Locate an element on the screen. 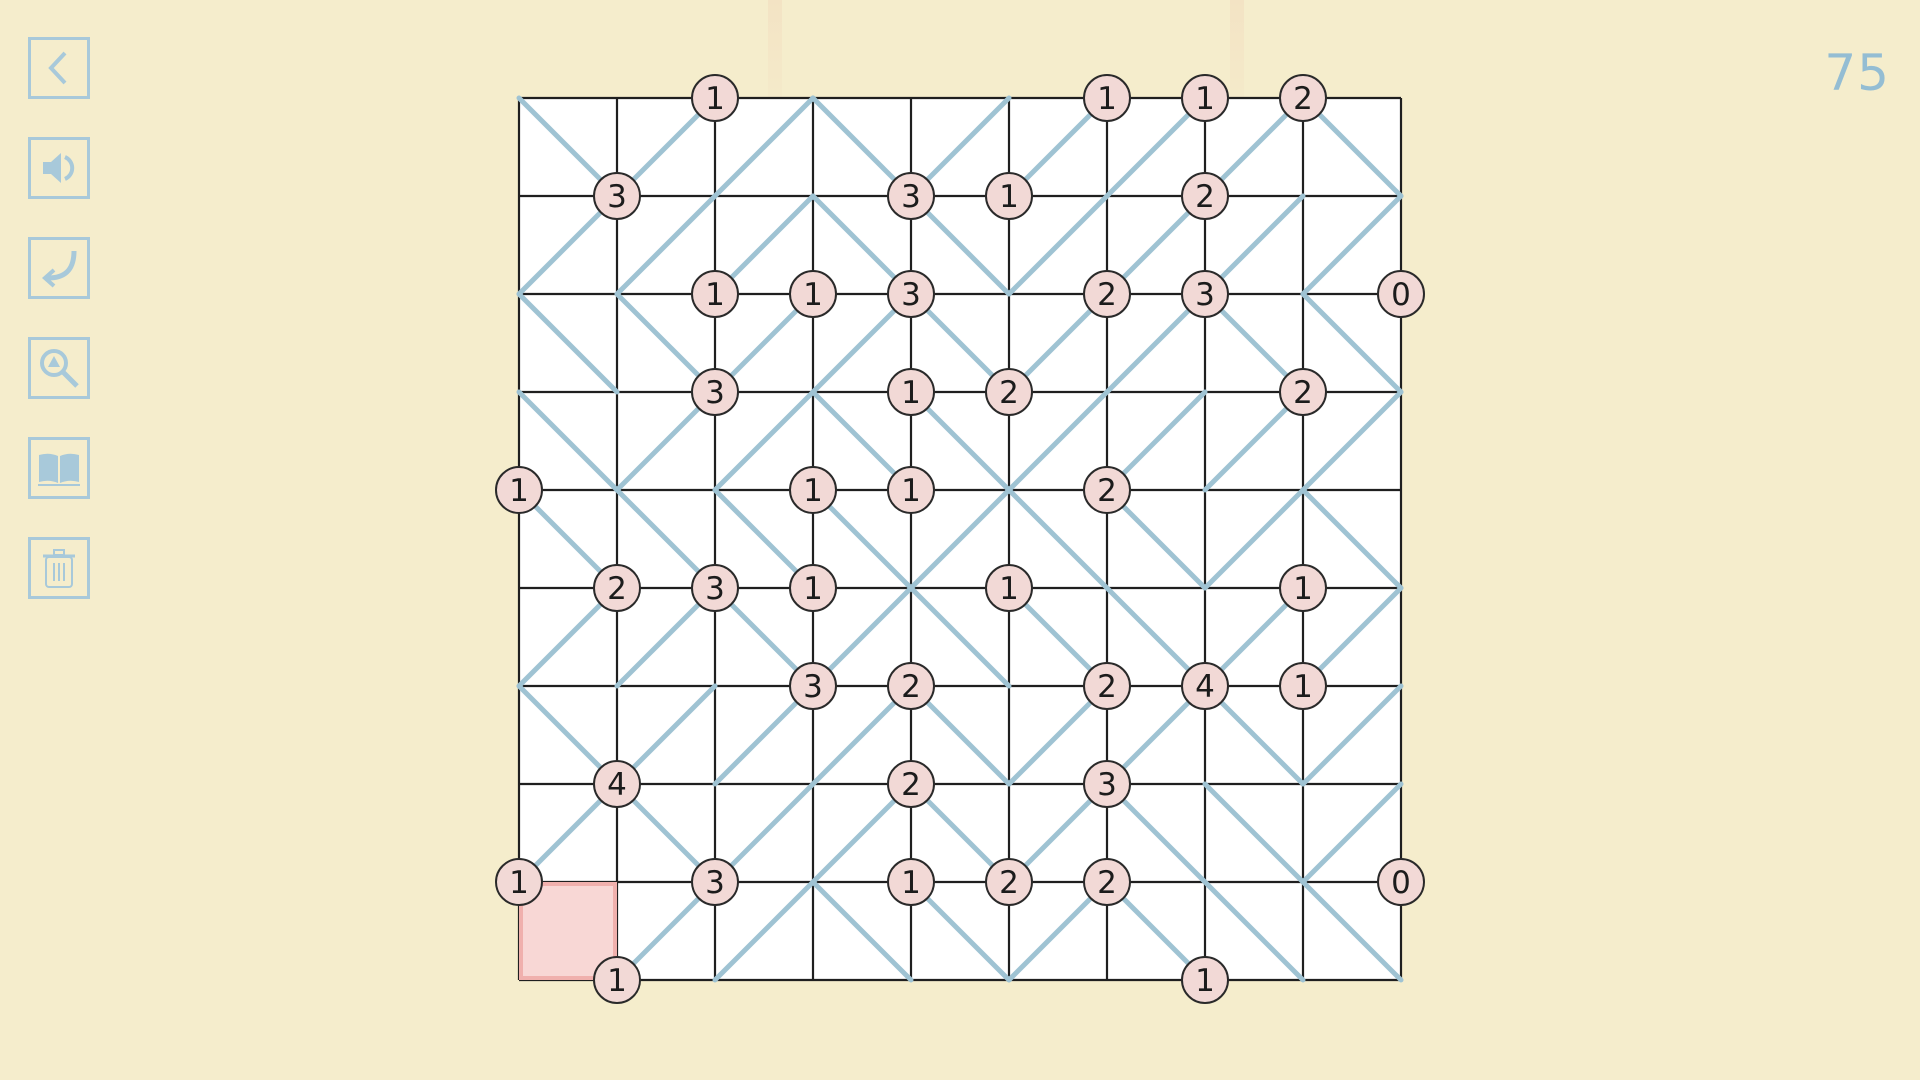 This screenshot has width=1920, height=1080. trash-icon is located at coordinates (59, 568).